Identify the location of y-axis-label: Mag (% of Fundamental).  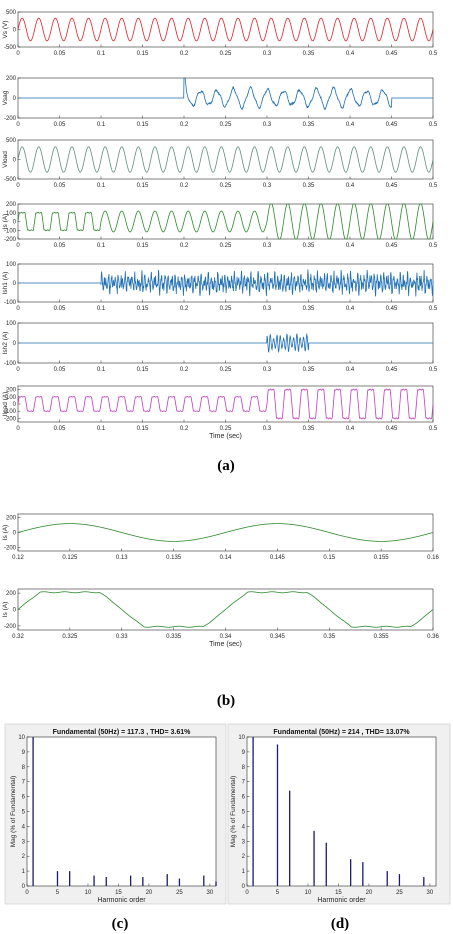
(13, 812).